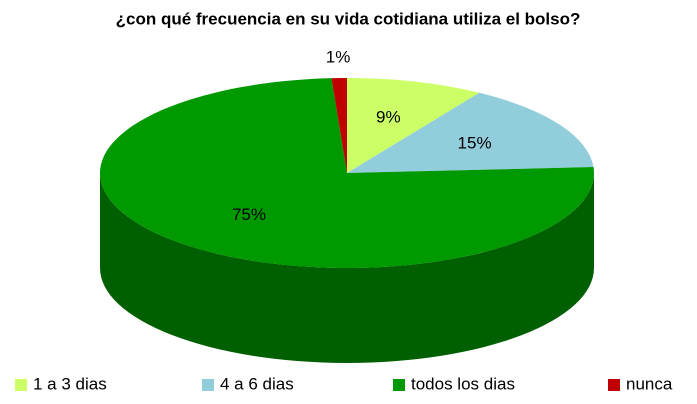 This screenshot has width=697, height=404. Describe the element at coordinates (475, 142) in the screenshot. I see `data-label: 15%` at that location.